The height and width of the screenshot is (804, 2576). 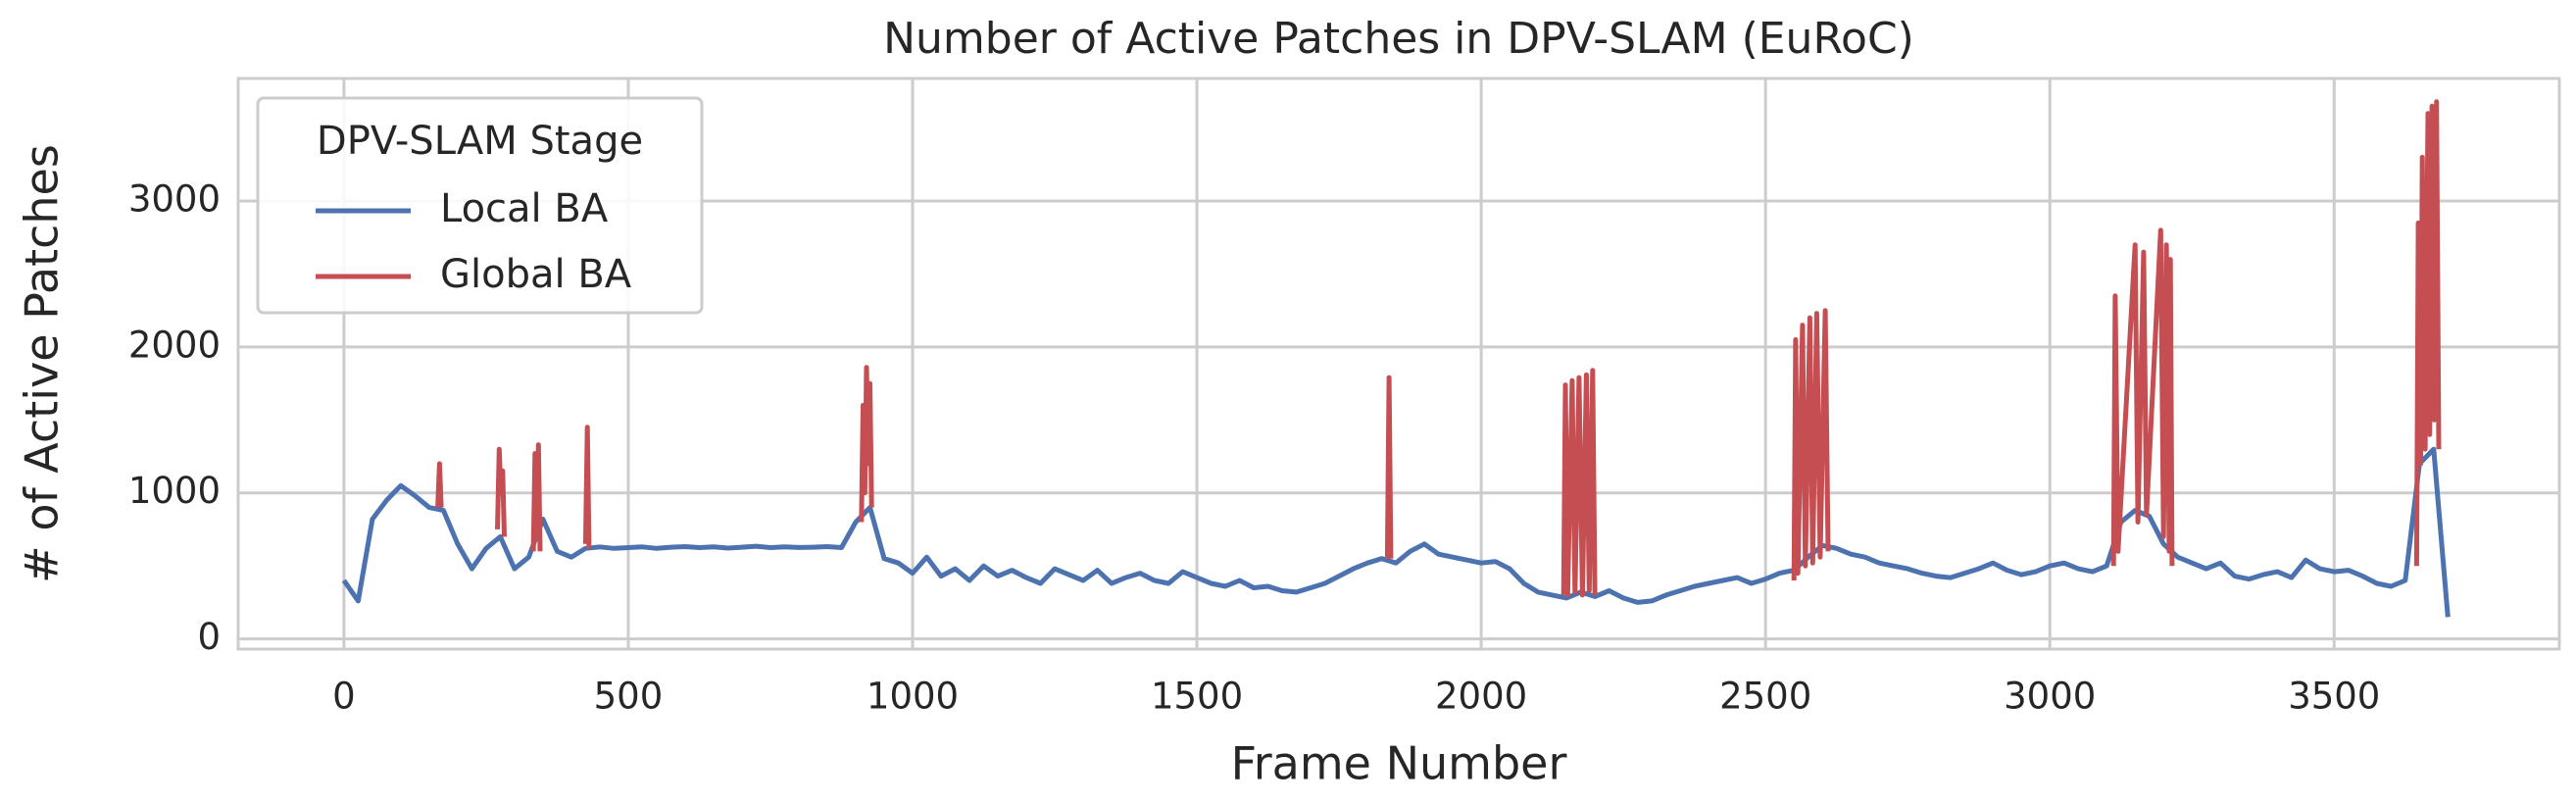 I want to click on legend-label: Global BA, so click(x=536, y=274).